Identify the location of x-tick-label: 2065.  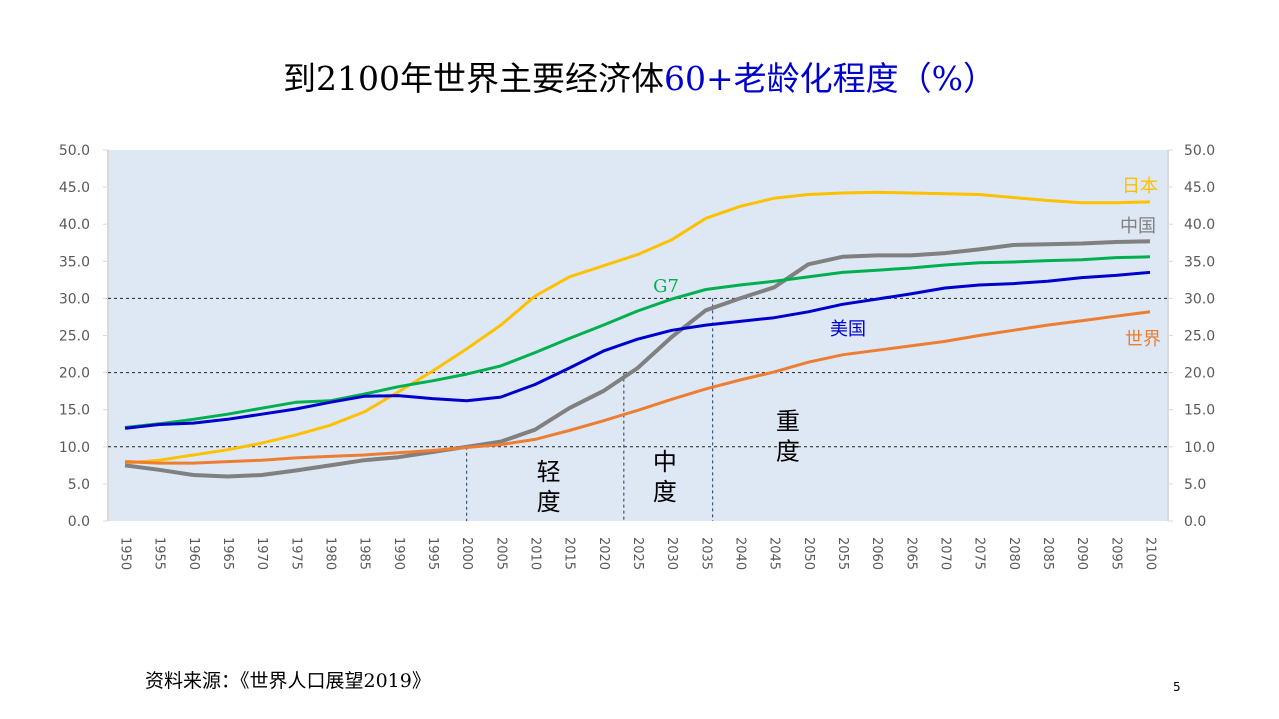
(910, 553).